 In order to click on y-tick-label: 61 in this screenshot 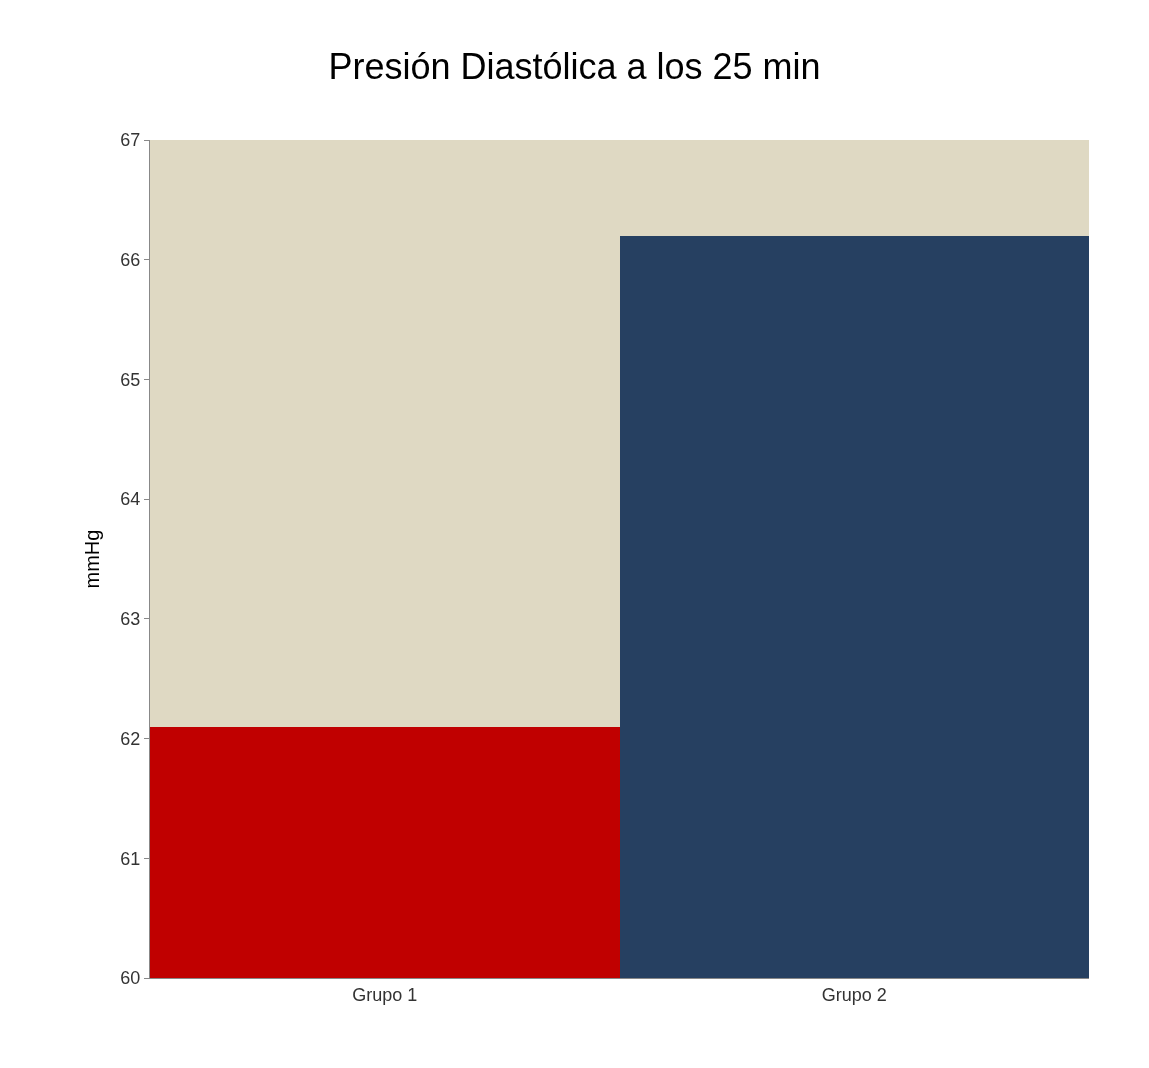, I will do `click(130, 858)`.